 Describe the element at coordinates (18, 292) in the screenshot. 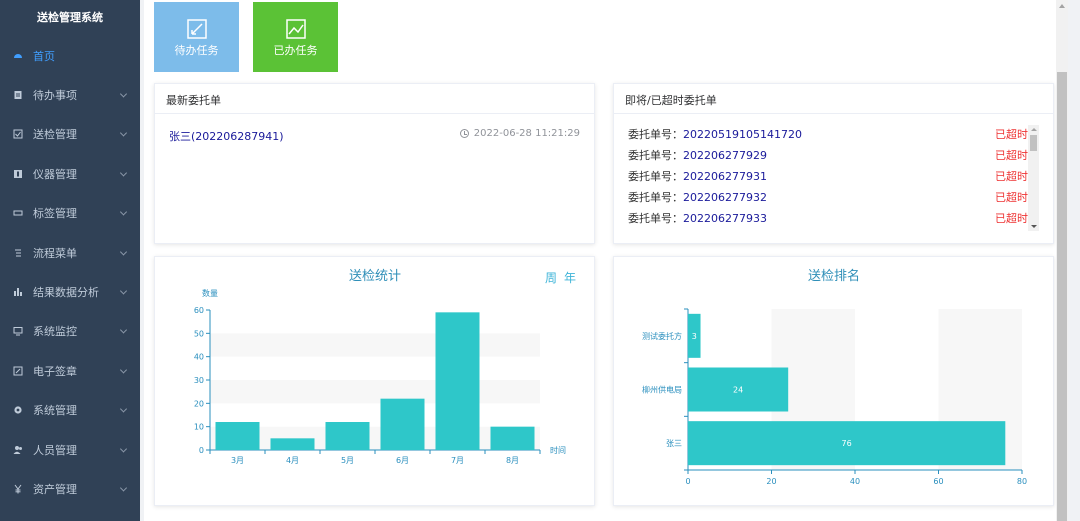

I see `bar-chart-icon` at that location.